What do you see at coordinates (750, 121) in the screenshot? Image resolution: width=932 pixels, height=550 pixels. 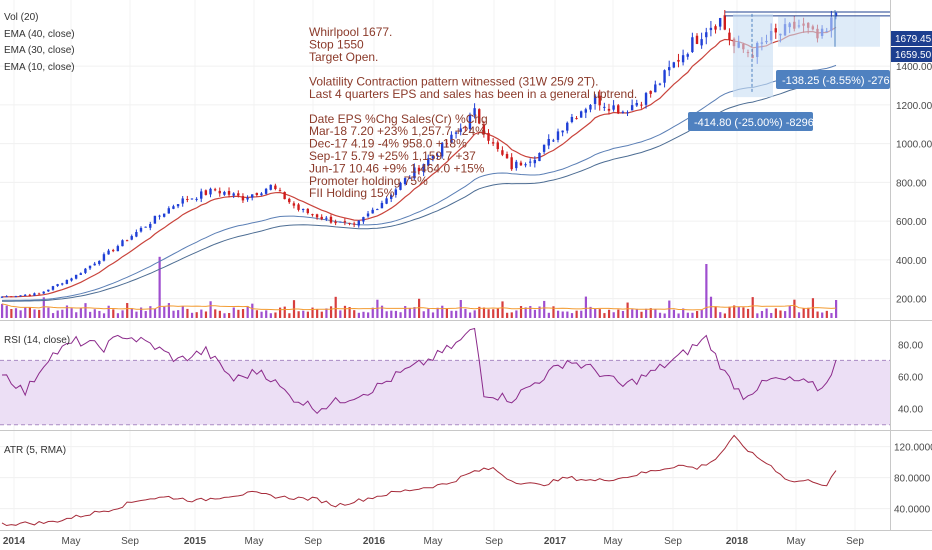 I see `measure-label-bg` at bounding box center [750, 121].